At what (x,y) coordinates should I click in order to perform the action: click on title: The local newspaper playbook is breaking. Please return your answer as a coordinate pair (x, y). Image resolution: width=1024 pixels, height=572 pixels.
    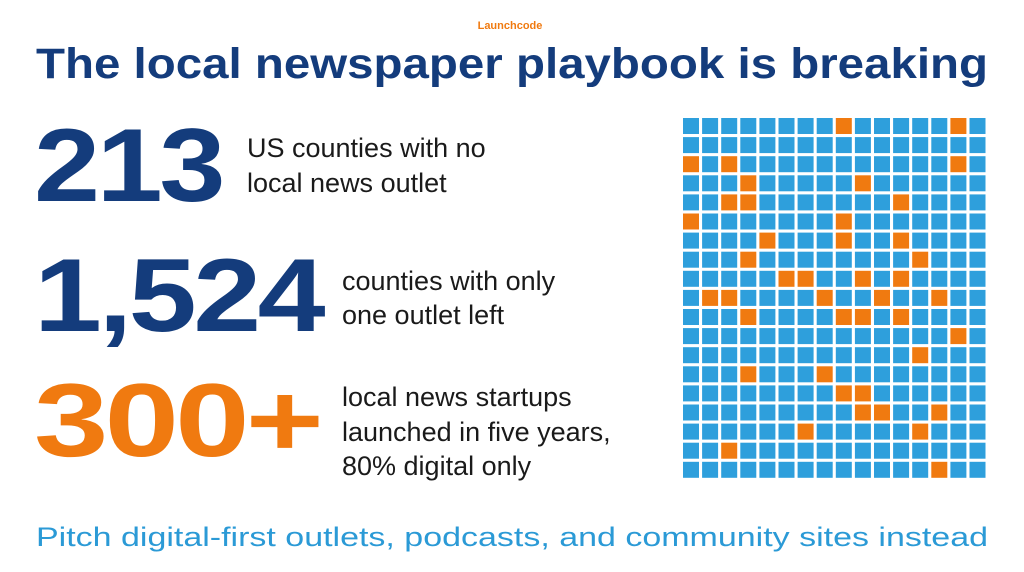
    Looking at the image, I should click on (512, 64).